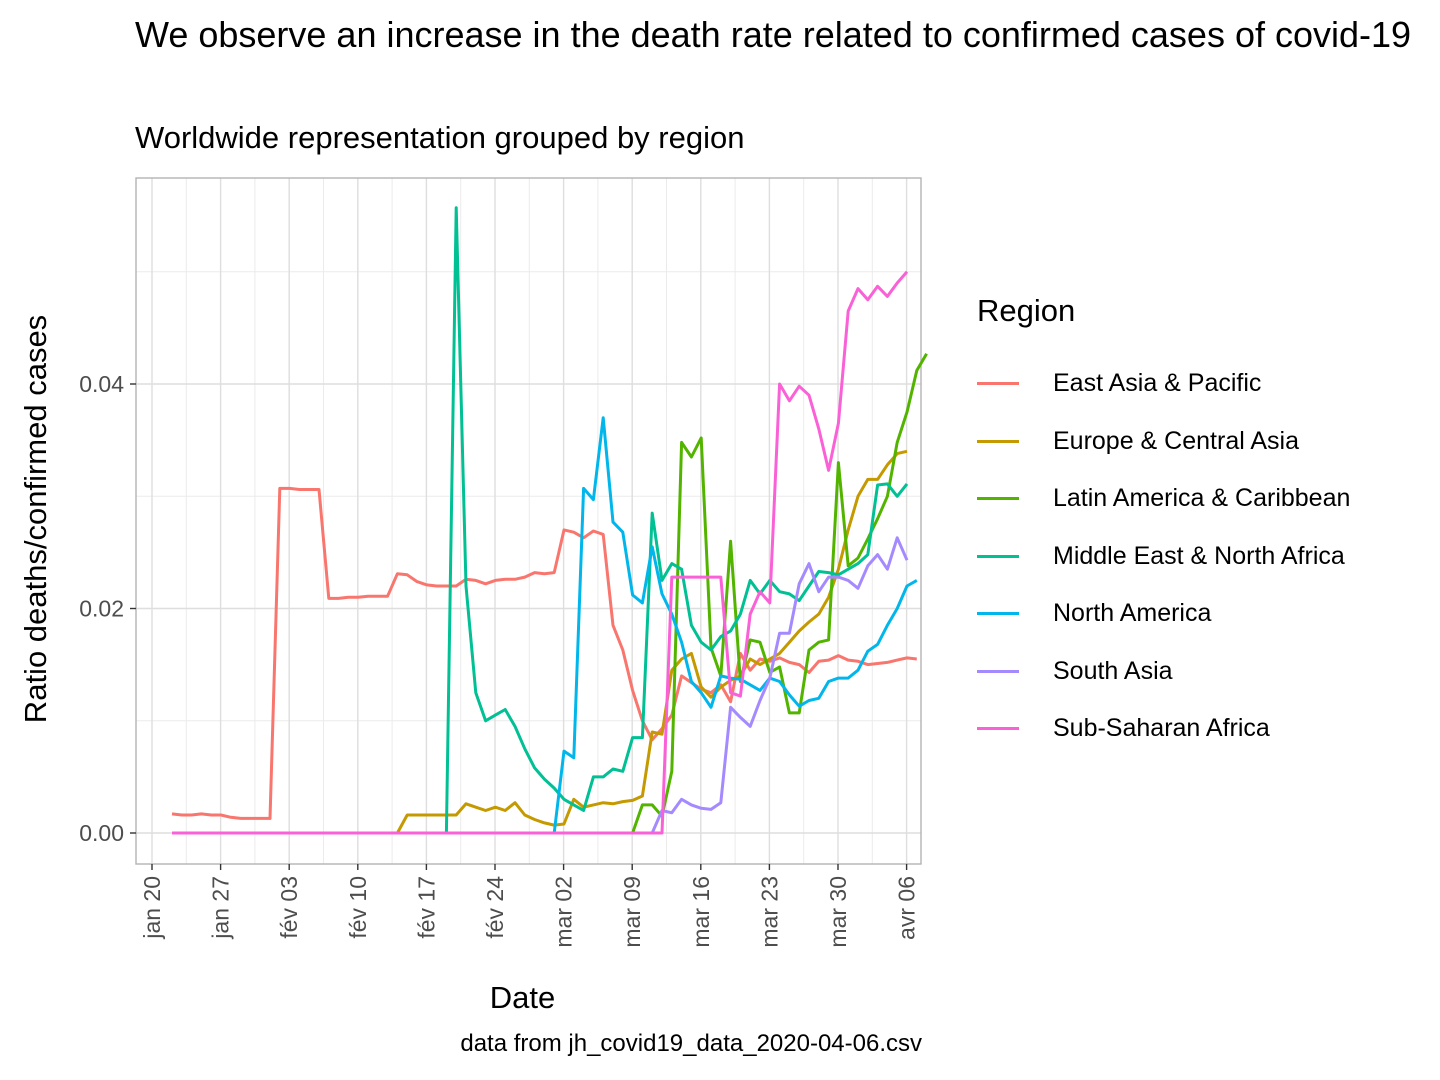 Image resolution: width=1440 pixels, height=1080 pixels. Describe the element at coordinates (540, 685) in the screenshot. I see `series-line-south-asia` at that location.